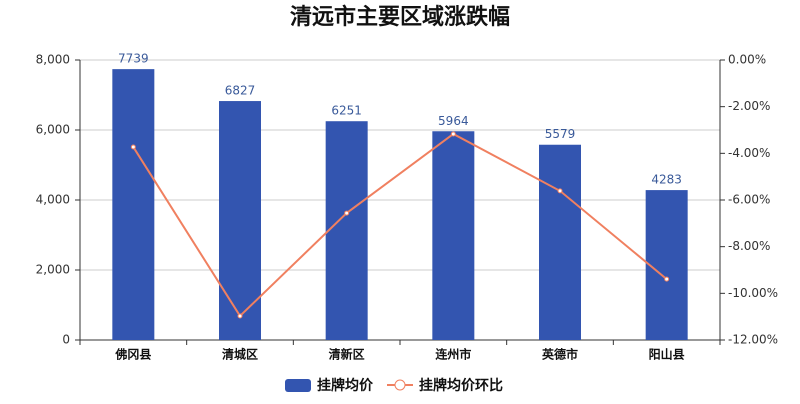 The width and height of the screenshot is (800, 404). Describe the element at coordinates (240, 91) in the screenshot. I see `data-label: 6827` at that location.